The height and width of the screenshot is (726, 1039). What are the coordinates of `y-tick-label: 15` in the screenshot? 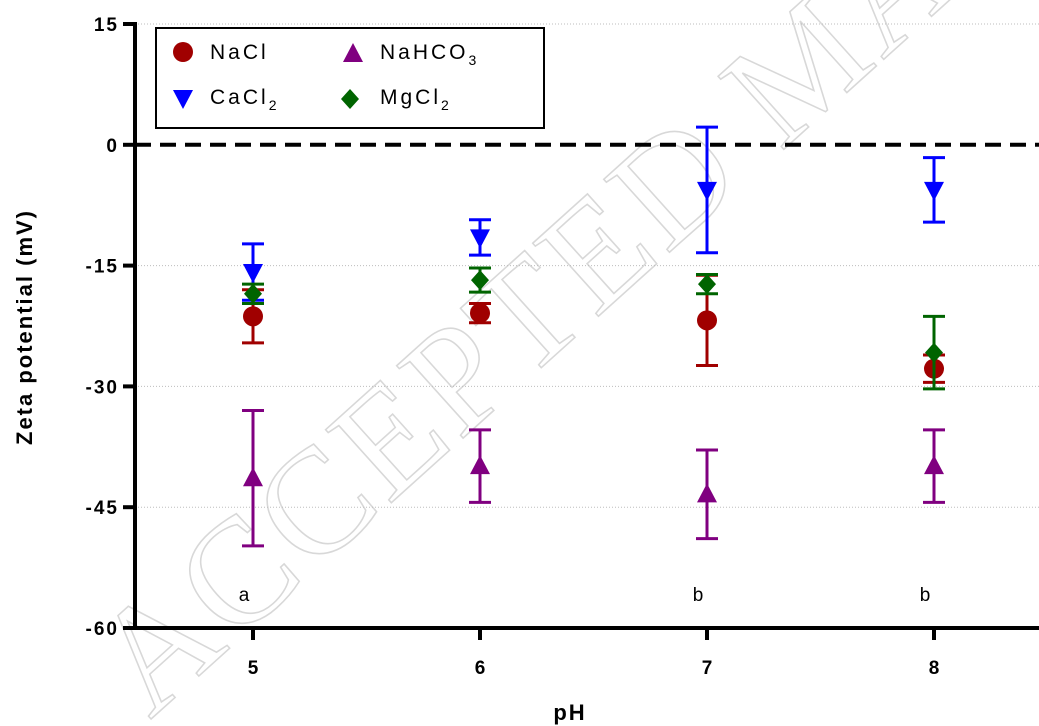 It's located at (106, 25).